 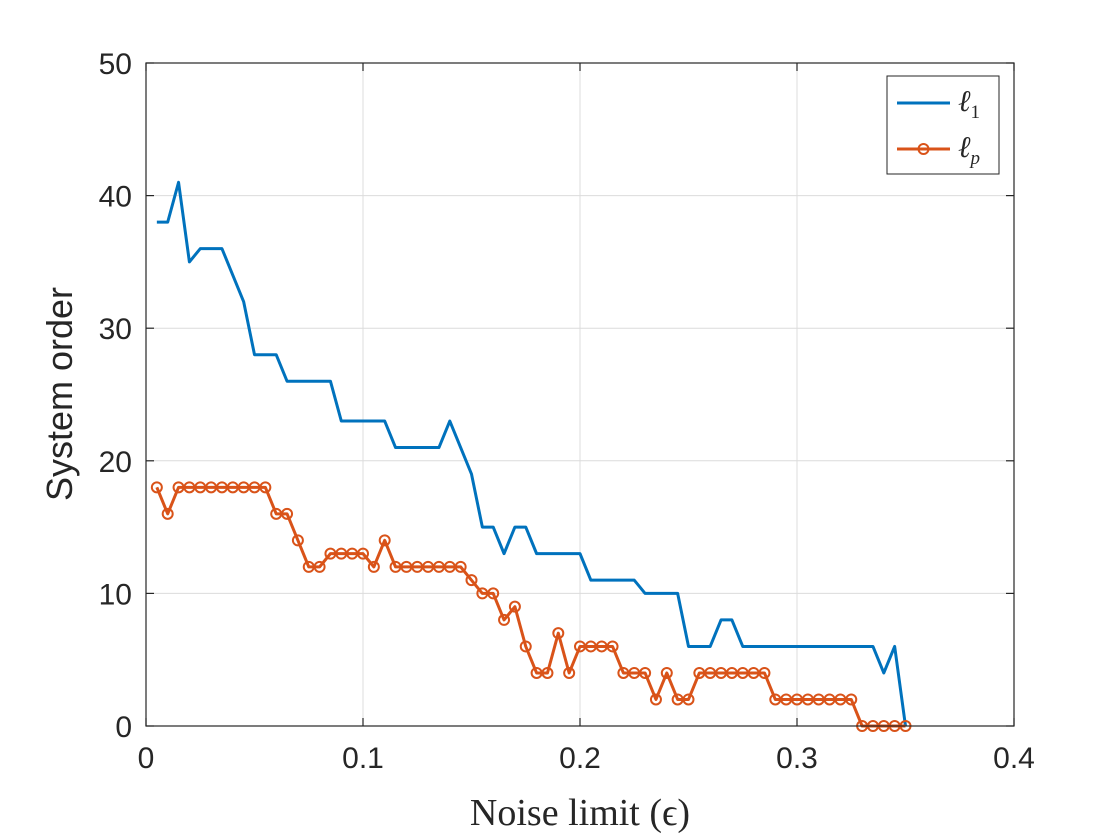 I want to click on y-axis-label: System order, so click(x=59, y=394).